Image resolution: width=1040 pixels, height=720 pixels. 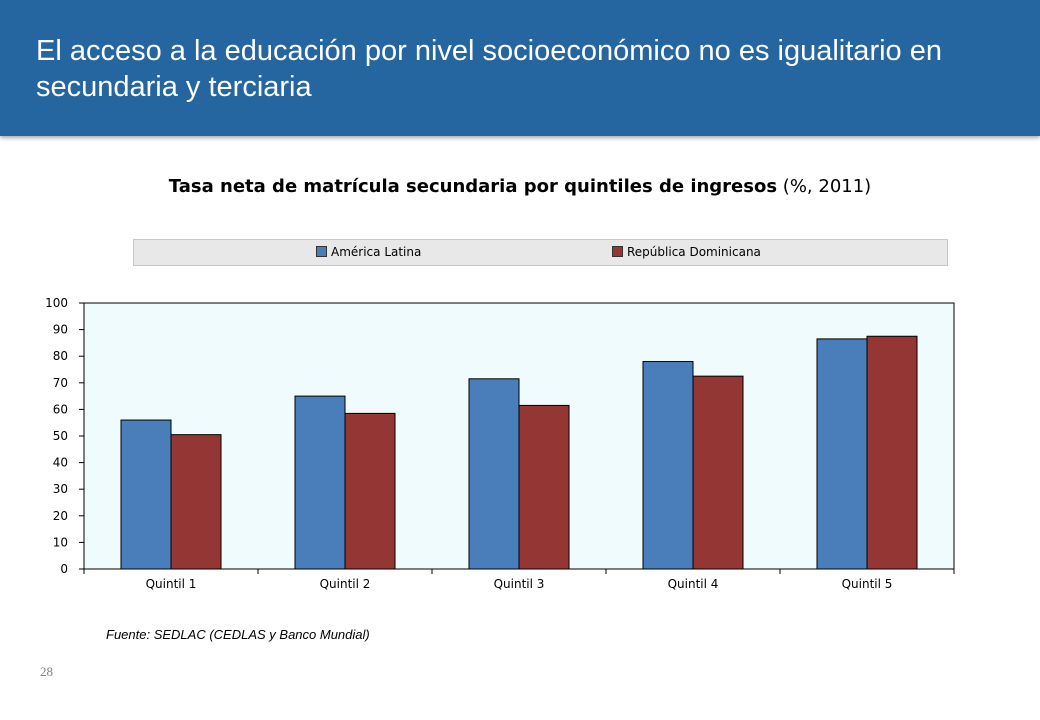 I want to click on y-tick-label: 30, so click(x=60, y=489).